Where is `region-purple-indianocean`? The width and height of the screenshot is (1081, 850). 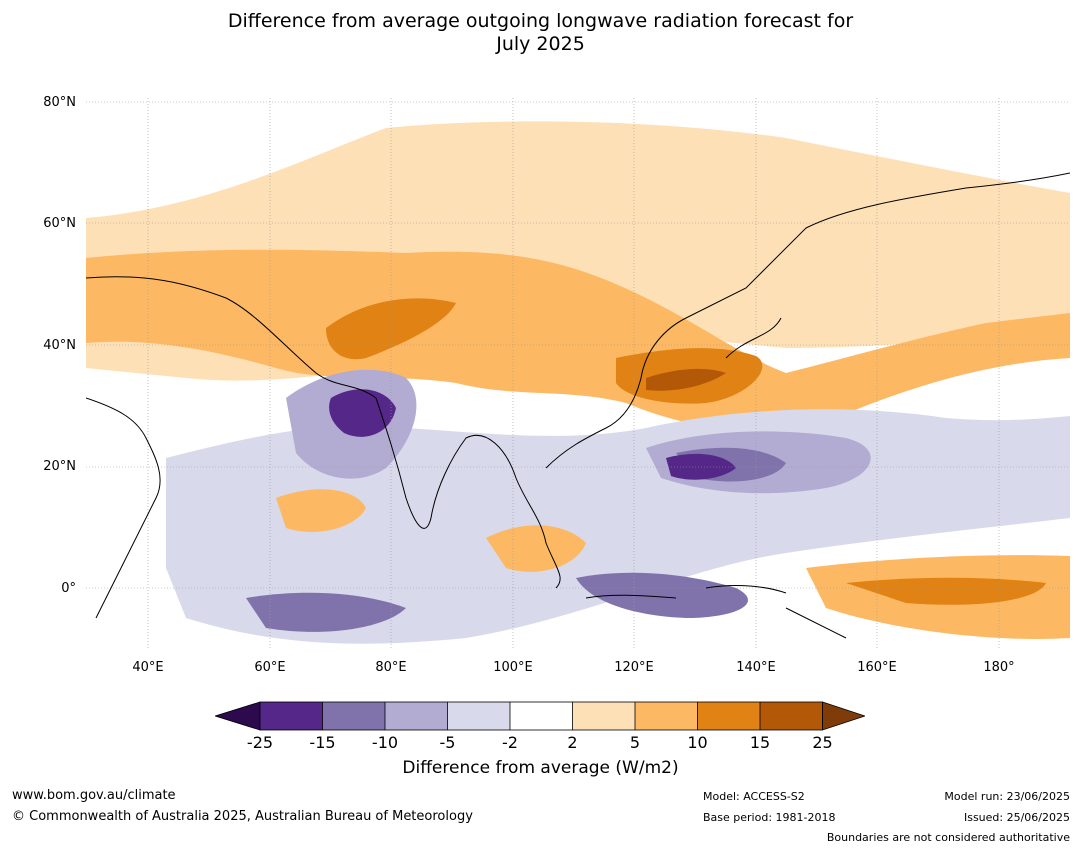
region-purple-indianocean is located at coordinates (326, 612).